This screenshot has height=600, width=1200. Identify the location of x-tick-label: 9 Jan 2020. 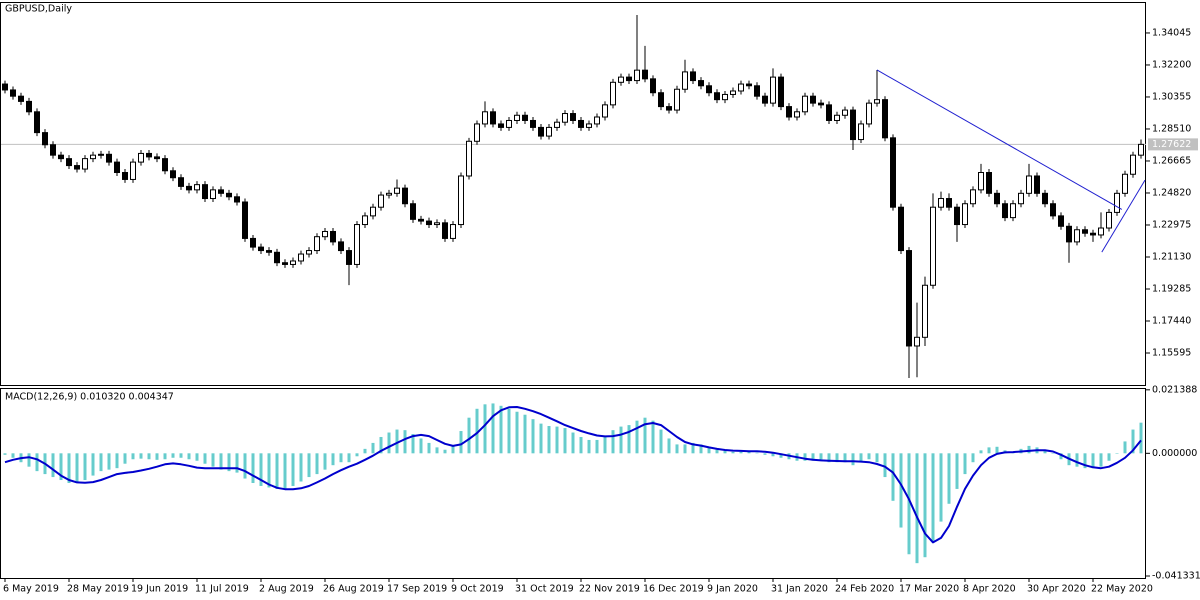
(732, 589).